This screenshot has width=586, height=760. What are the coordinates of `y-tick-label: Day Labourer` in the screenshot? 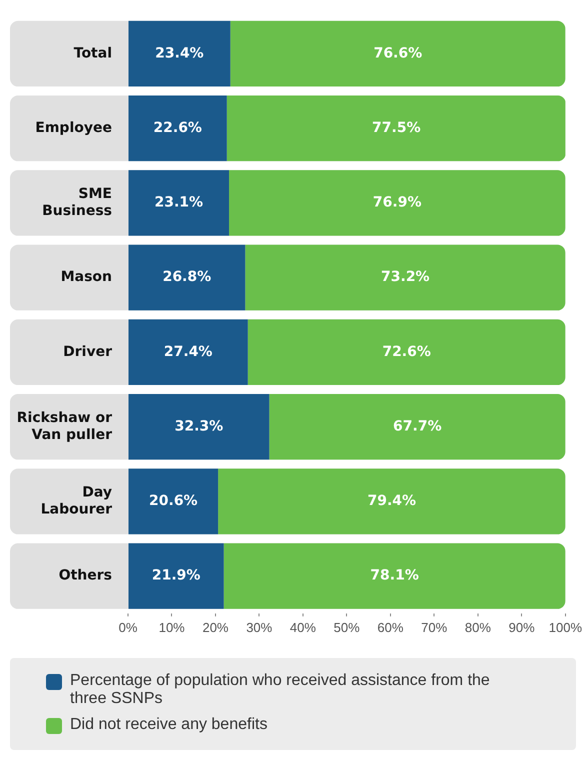 It's located at (76, 501).